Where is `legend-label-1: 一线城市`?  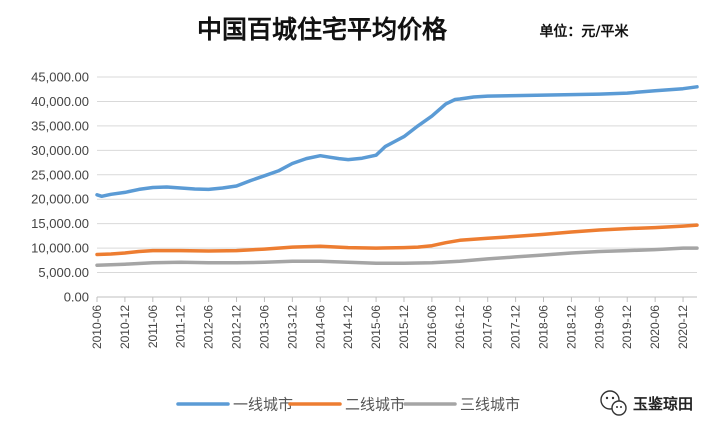
legend-label-1: 一线城市 is located at coordinates (263, 405).